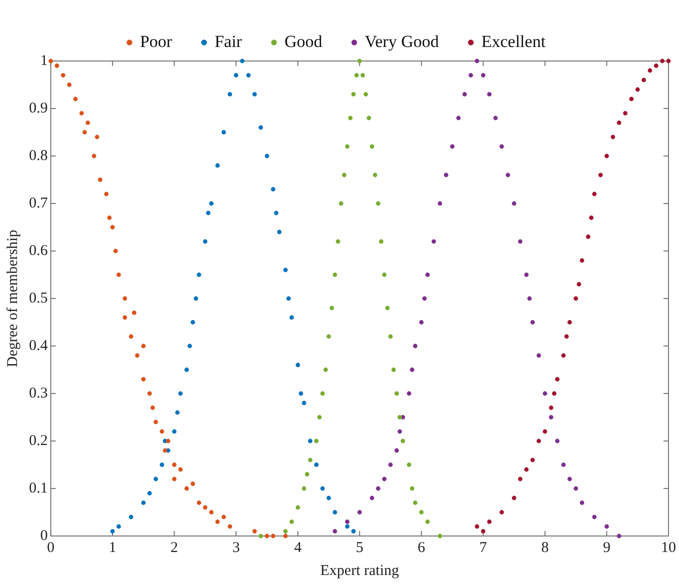 The width and height of the screenshot is (679, 584). I want to click on legend-label: Fair, so click(228, 41).